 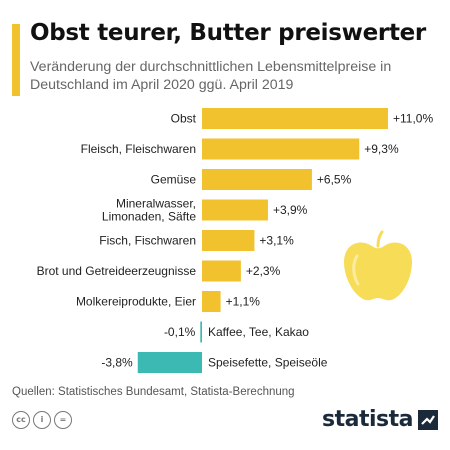 What do you see at coordinates (258, 332) in the screenshot?
I see `category-label: Kaffee, Tee, Kakao` at bounding box center [258, 332].